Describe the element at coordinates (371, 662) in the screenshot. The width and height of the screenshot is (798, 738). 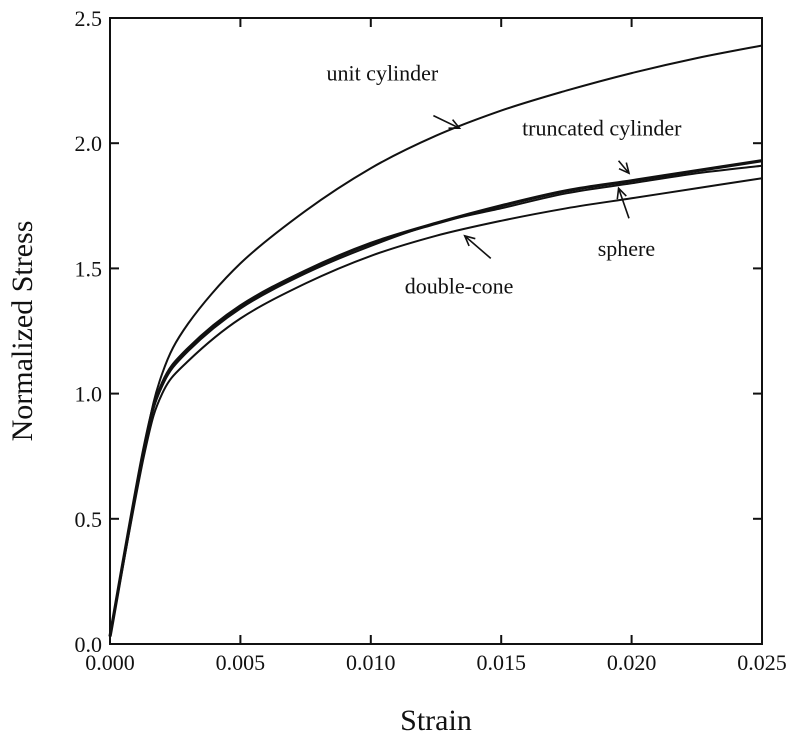
I see `x-tick-label: 0.010` at that location.